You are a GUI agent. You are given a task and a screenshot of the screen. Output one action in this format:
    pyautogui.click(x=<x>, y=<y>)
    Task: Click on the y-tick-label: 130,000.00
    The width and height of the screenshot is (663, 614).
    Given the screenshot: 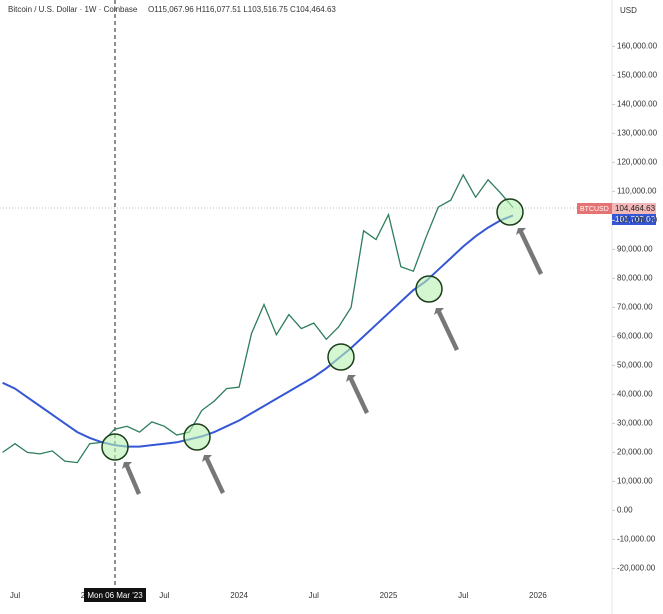 What is the action you would take?
    pyautogui.click(x=637, y=133)
    